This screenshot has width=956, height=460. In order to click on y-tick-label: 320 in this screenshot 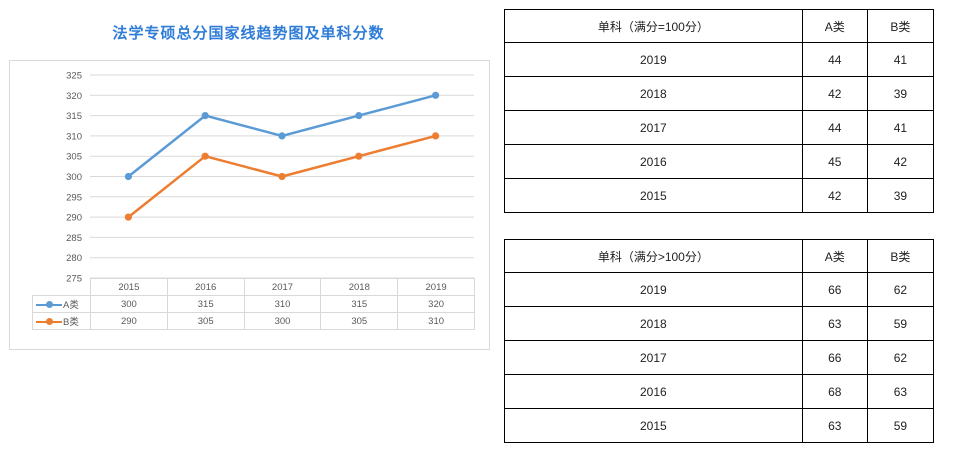, I will do `click(74, 96)`.